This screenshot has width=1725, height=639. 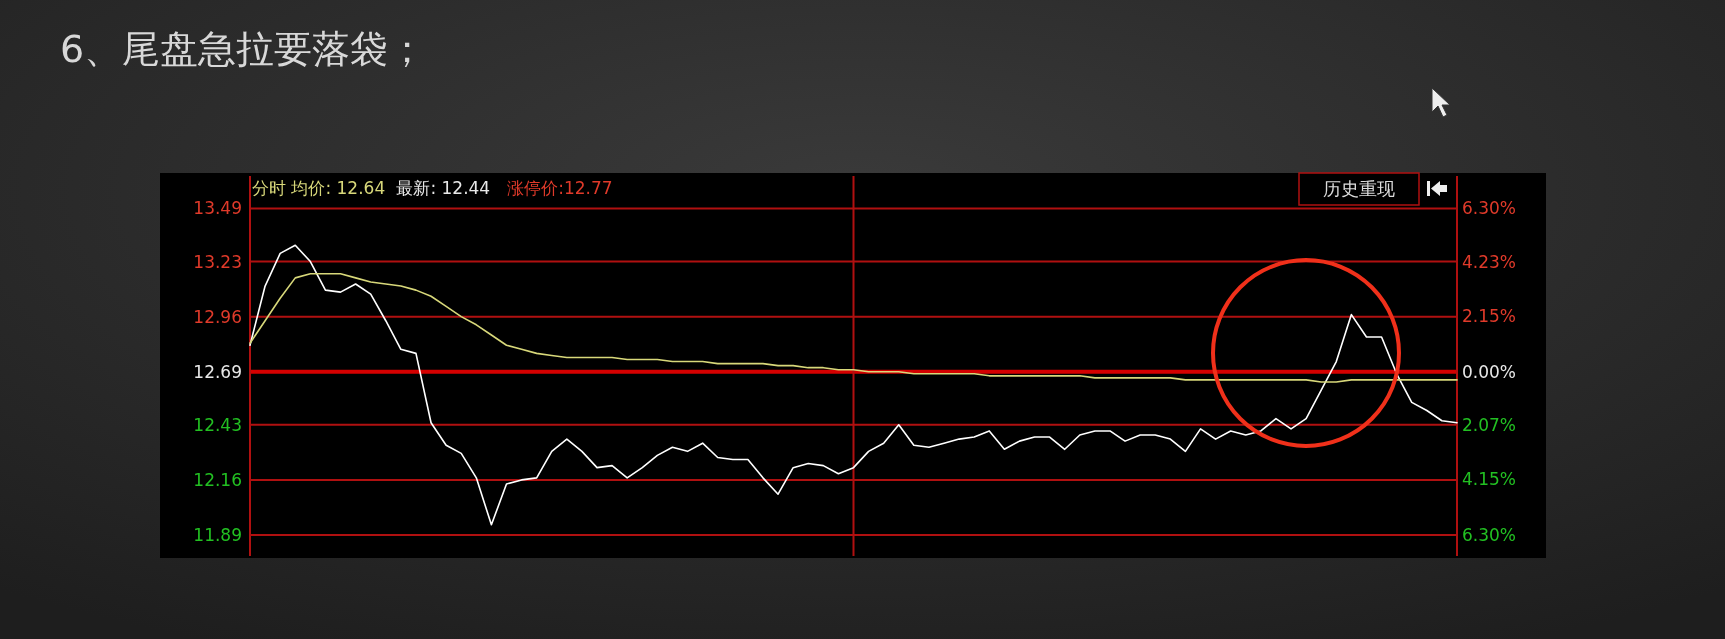 What do you see at coordinates (560, 188) in the screenshot?
I see `text: 涨停价:12.77` at bounding box center [560, 188].